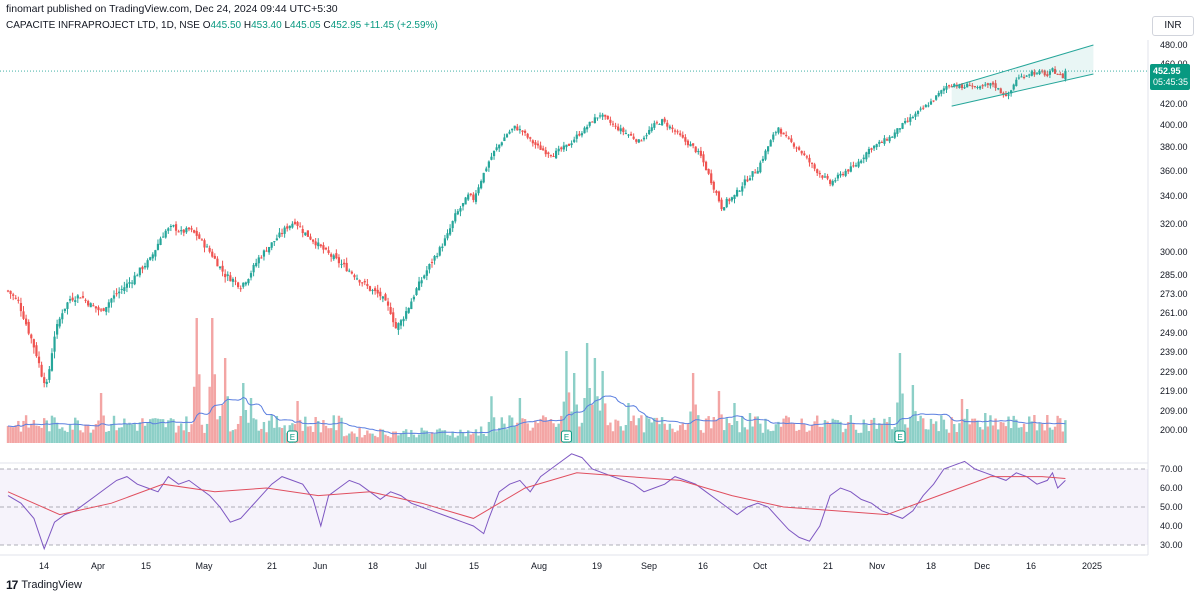 The width and height of the screenshot is (1200, 595). What do you see at coordinates (1173, 26) in the screenshot?
I see `currency-button: INR` at bounding box center [1173, 26].